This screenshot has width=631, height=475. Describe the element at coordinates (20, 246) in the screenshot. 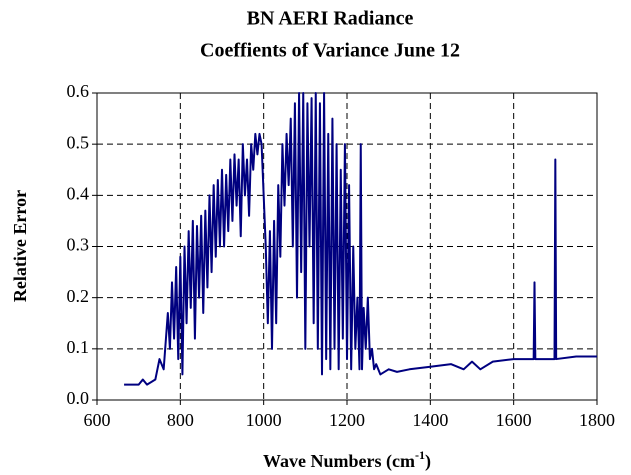

I see `y-axis-label: Relative Error` at that location.